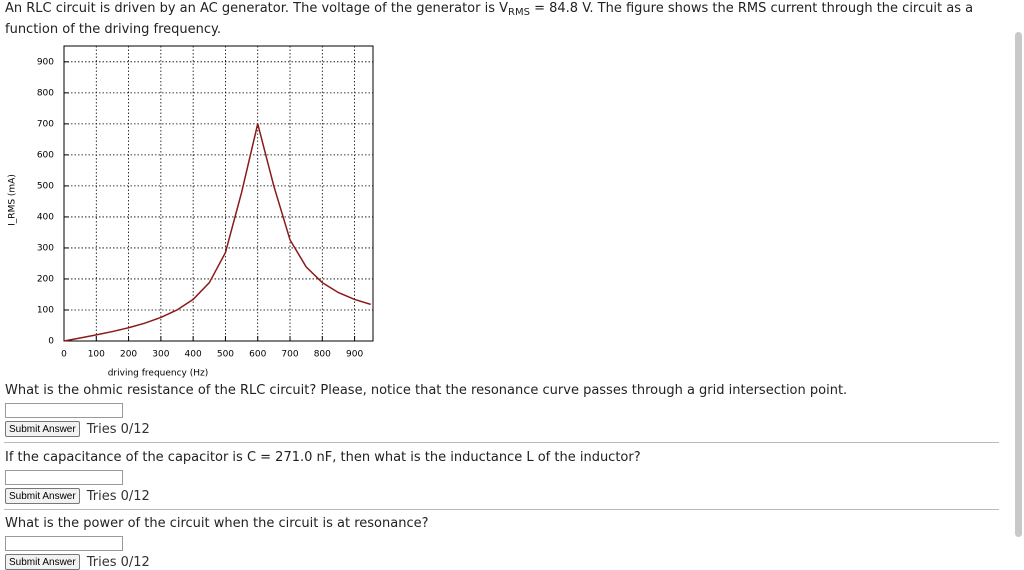 The width and height of the screenshot is (1024, 570). I want to click on x-tick-label: 600, so click(257, 355).